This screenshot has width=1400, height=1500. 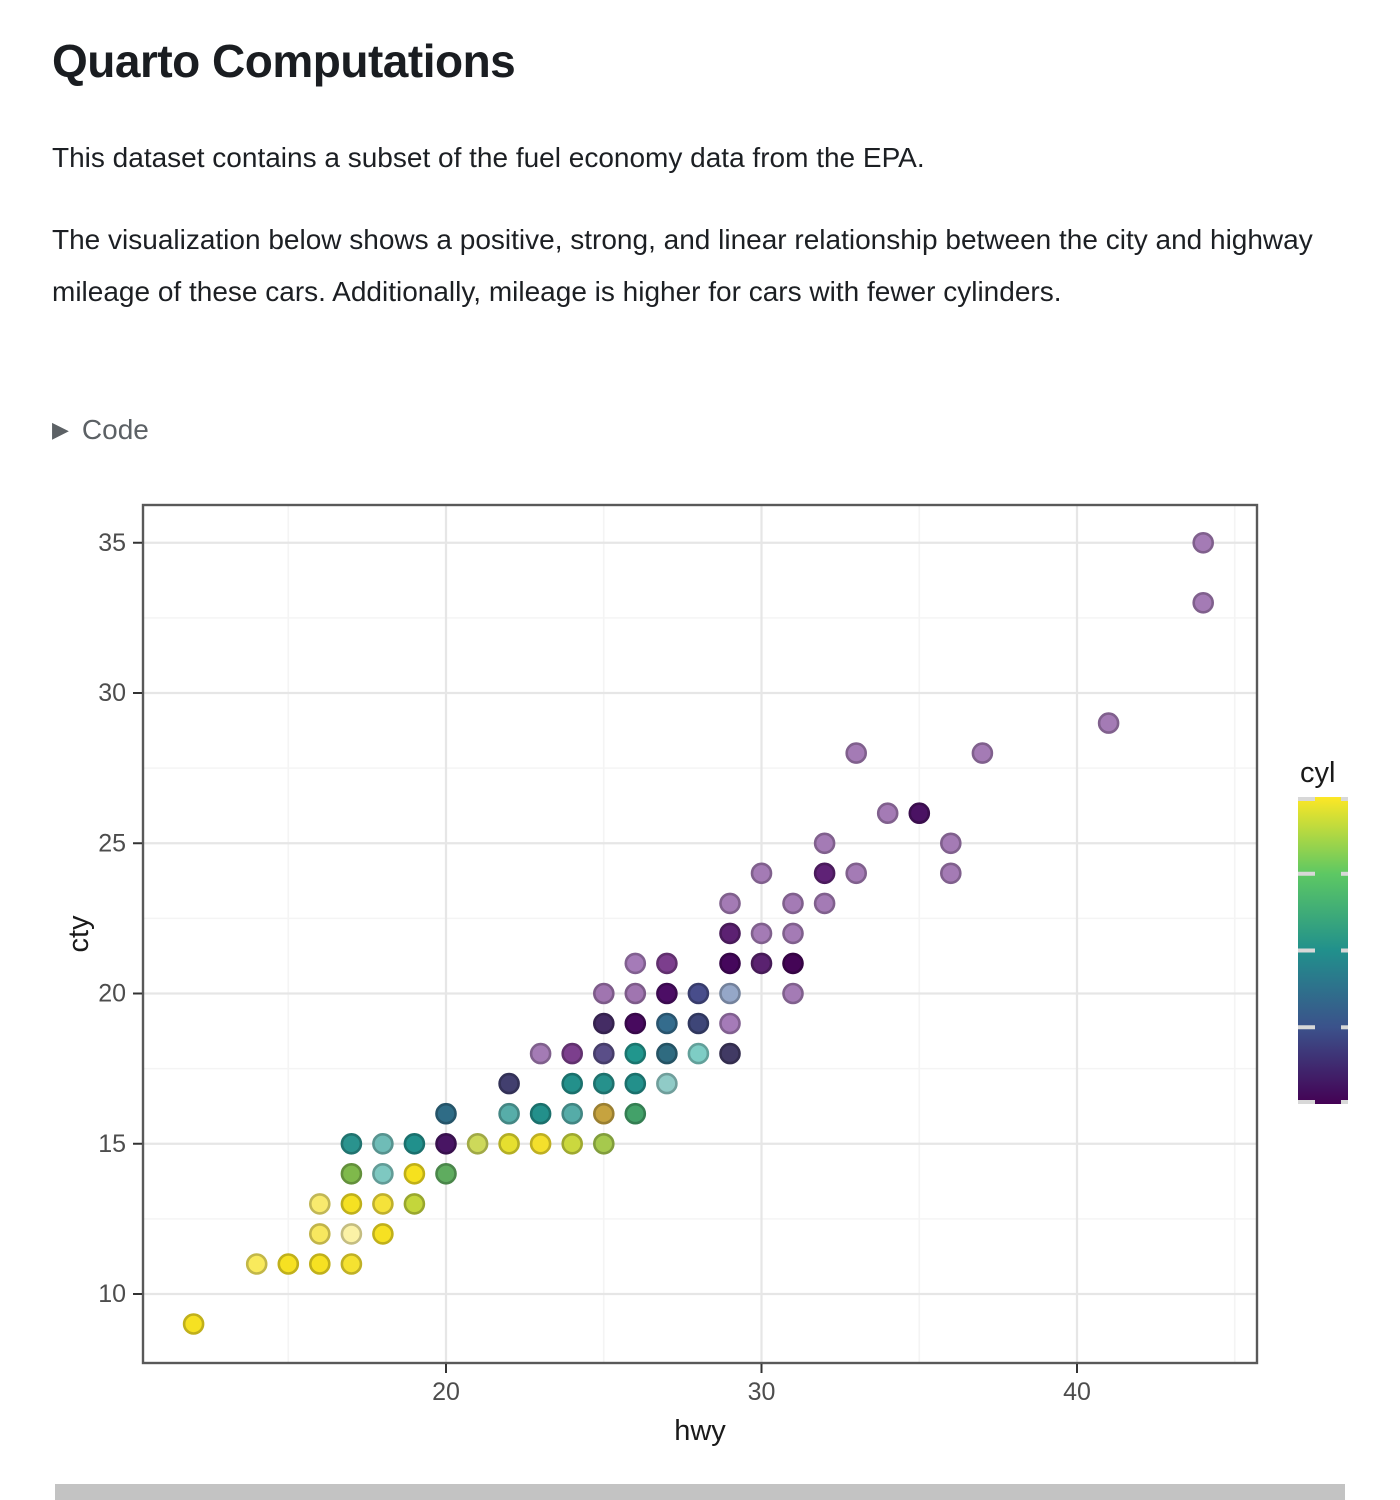 What do you see at coordinates (284, 61) in the screenshot?
I see `page-title: Quarto Computations` at bounding box center [284, 61].